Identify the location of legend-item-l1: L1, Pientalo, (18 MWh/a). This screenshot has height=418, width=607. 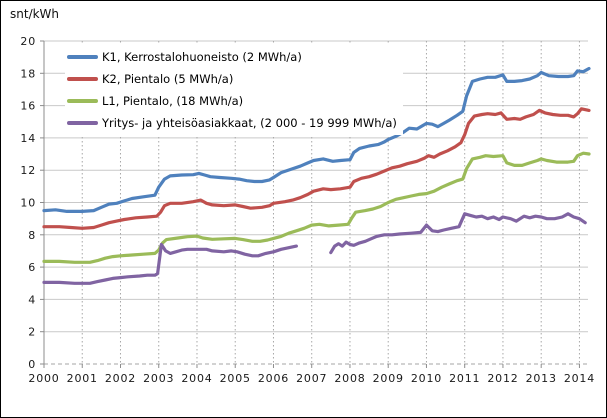
(232, 101).